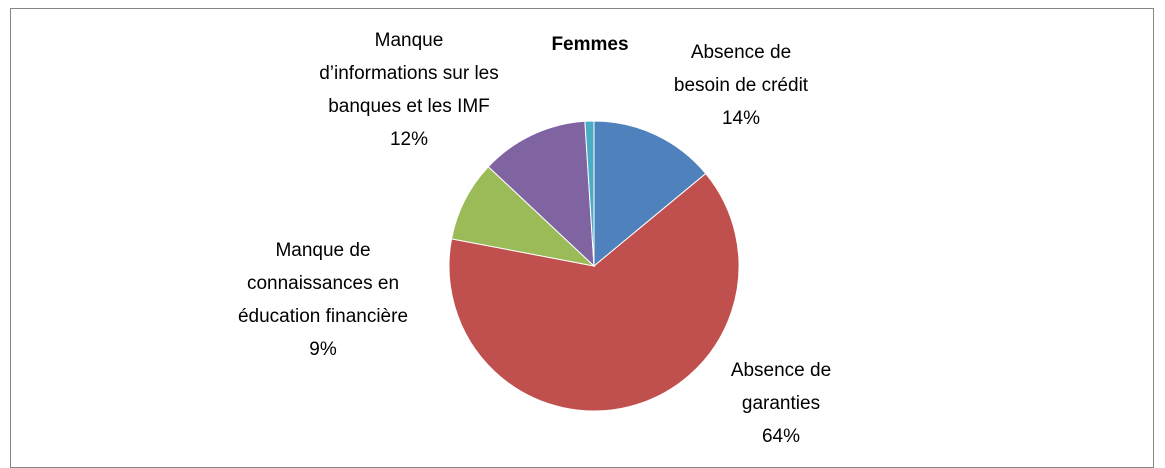 This screenshot has height=468, width=1165. I want to click on slice-label: Absence de garanties 64%, so click(781, 403).